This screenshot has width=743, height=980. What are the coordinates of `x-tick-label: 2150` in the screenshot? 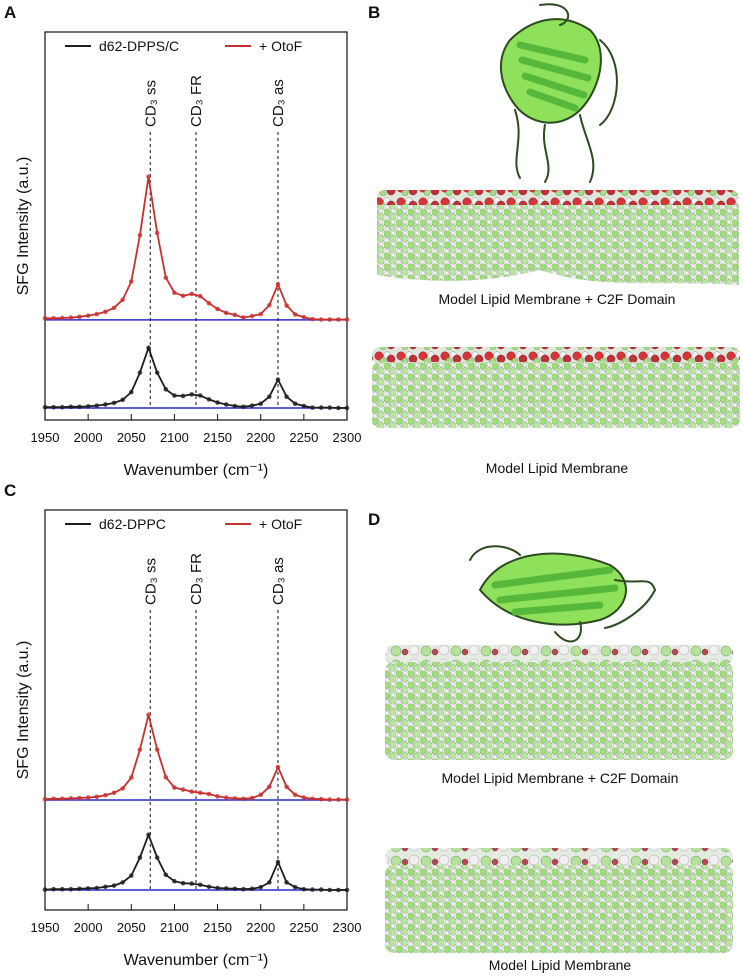 It's located at (217, 437).